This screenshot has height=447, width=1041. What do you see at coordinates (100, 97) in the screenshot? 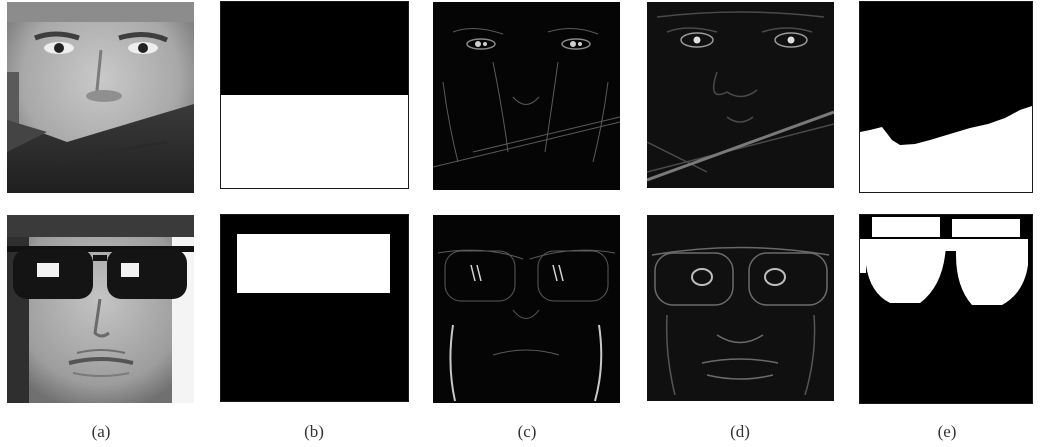
I see `face-scarf-photo` at bounding box center [100, 97].